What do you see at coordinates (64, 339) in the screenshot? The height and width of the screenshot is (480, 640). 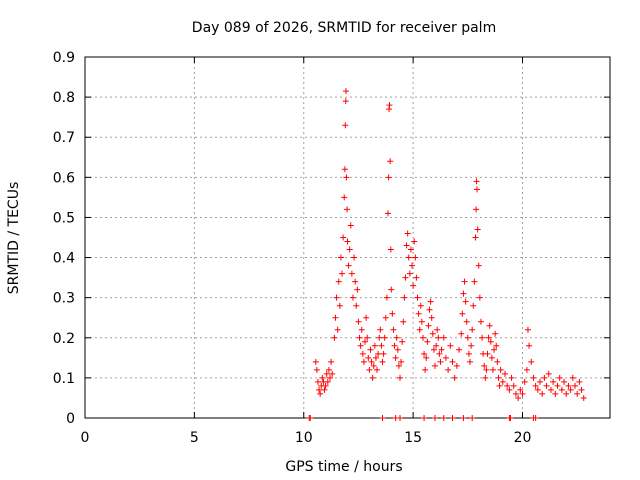 I see `y-tick-label: 0.2` at bounding box center [64, 339].